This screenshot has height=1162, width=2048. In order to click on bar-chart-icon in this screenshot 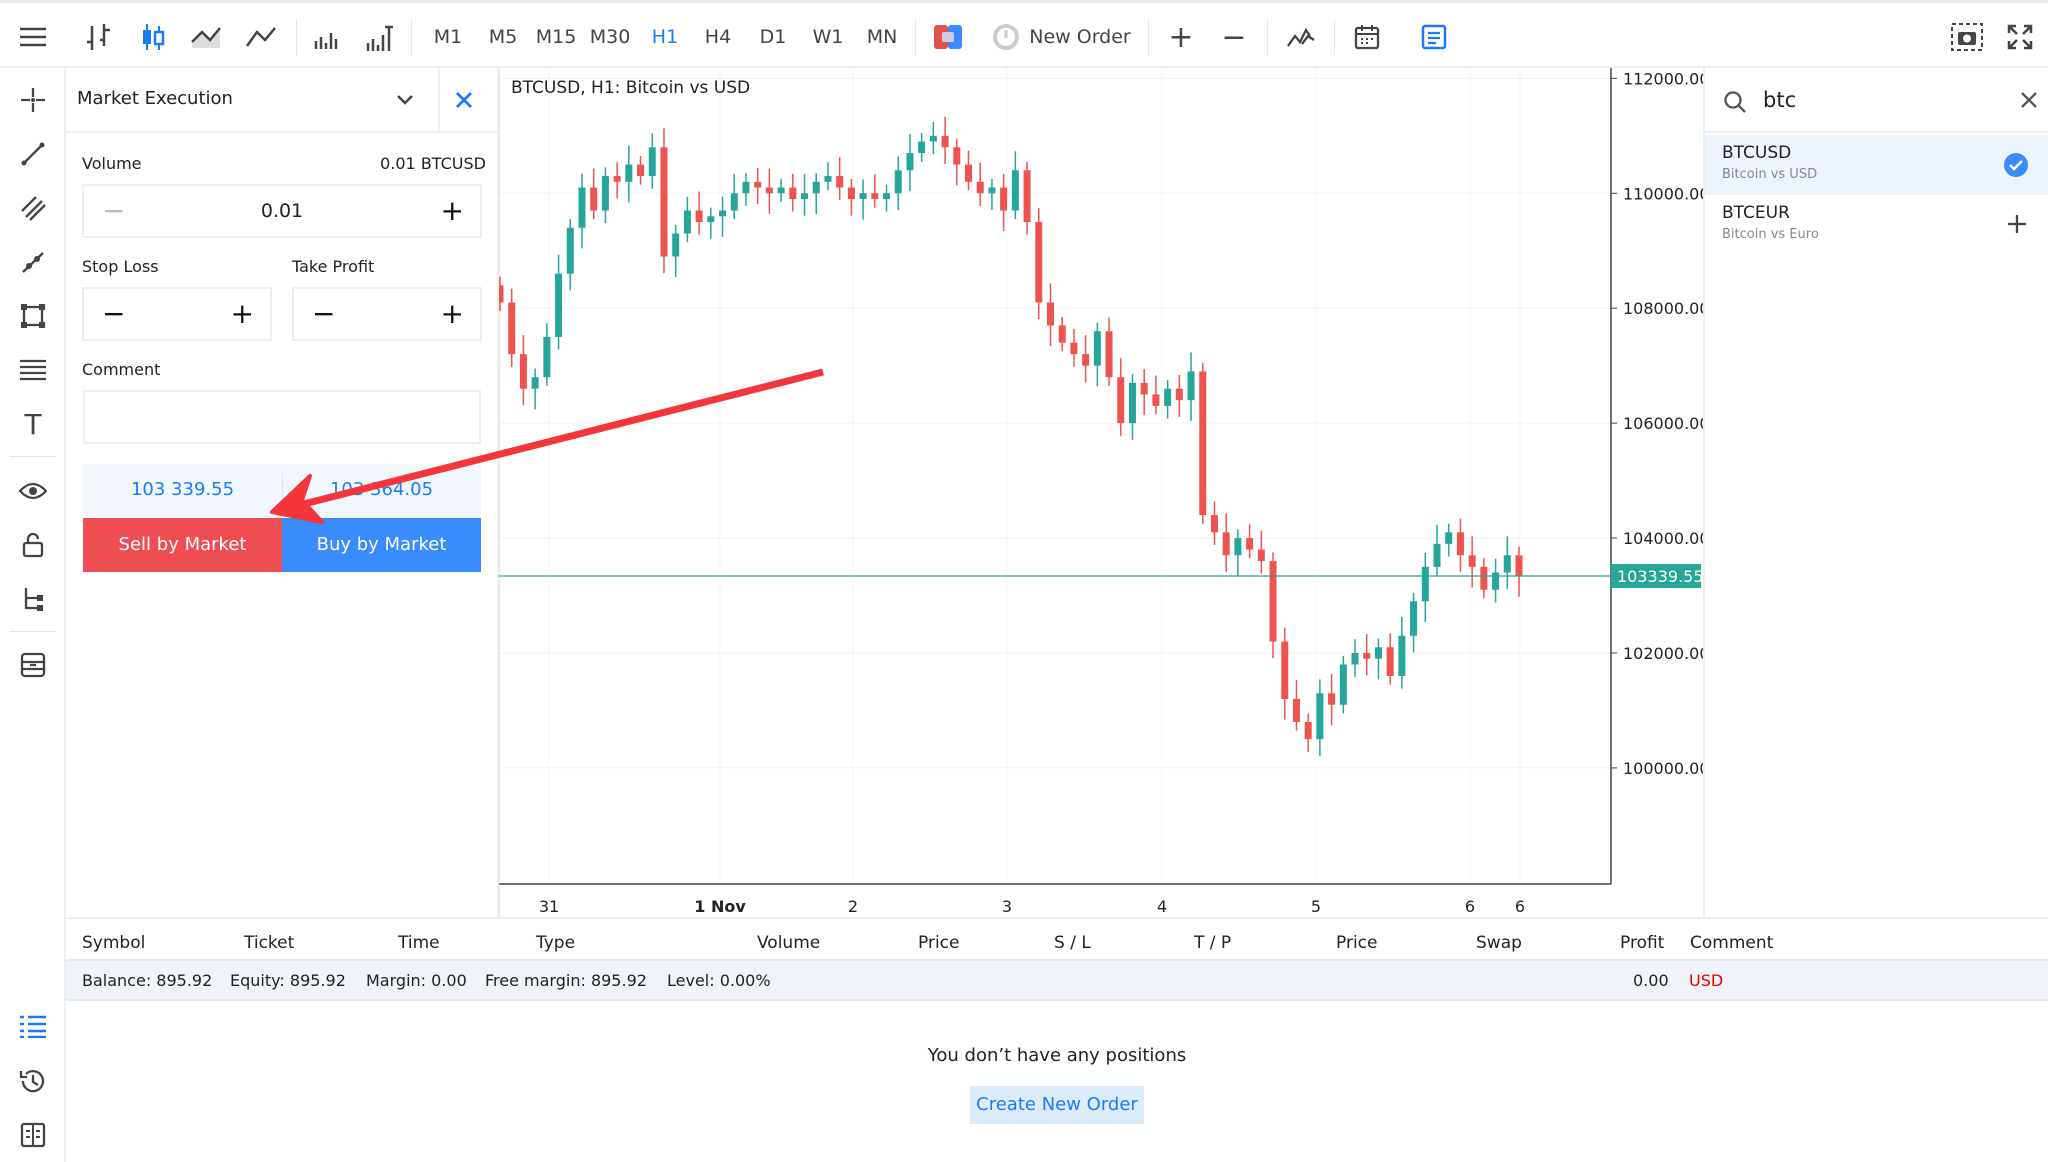, I will do `click(98, 37)`.